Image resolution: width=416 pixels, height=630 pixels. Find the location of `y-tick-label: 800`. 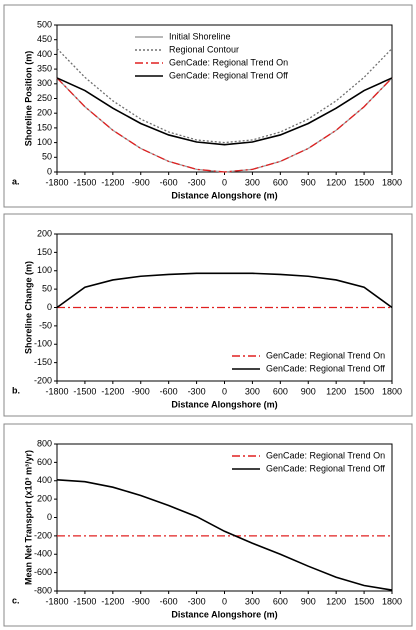

y-tick-label: 800 is located at coordinates (44, 443).